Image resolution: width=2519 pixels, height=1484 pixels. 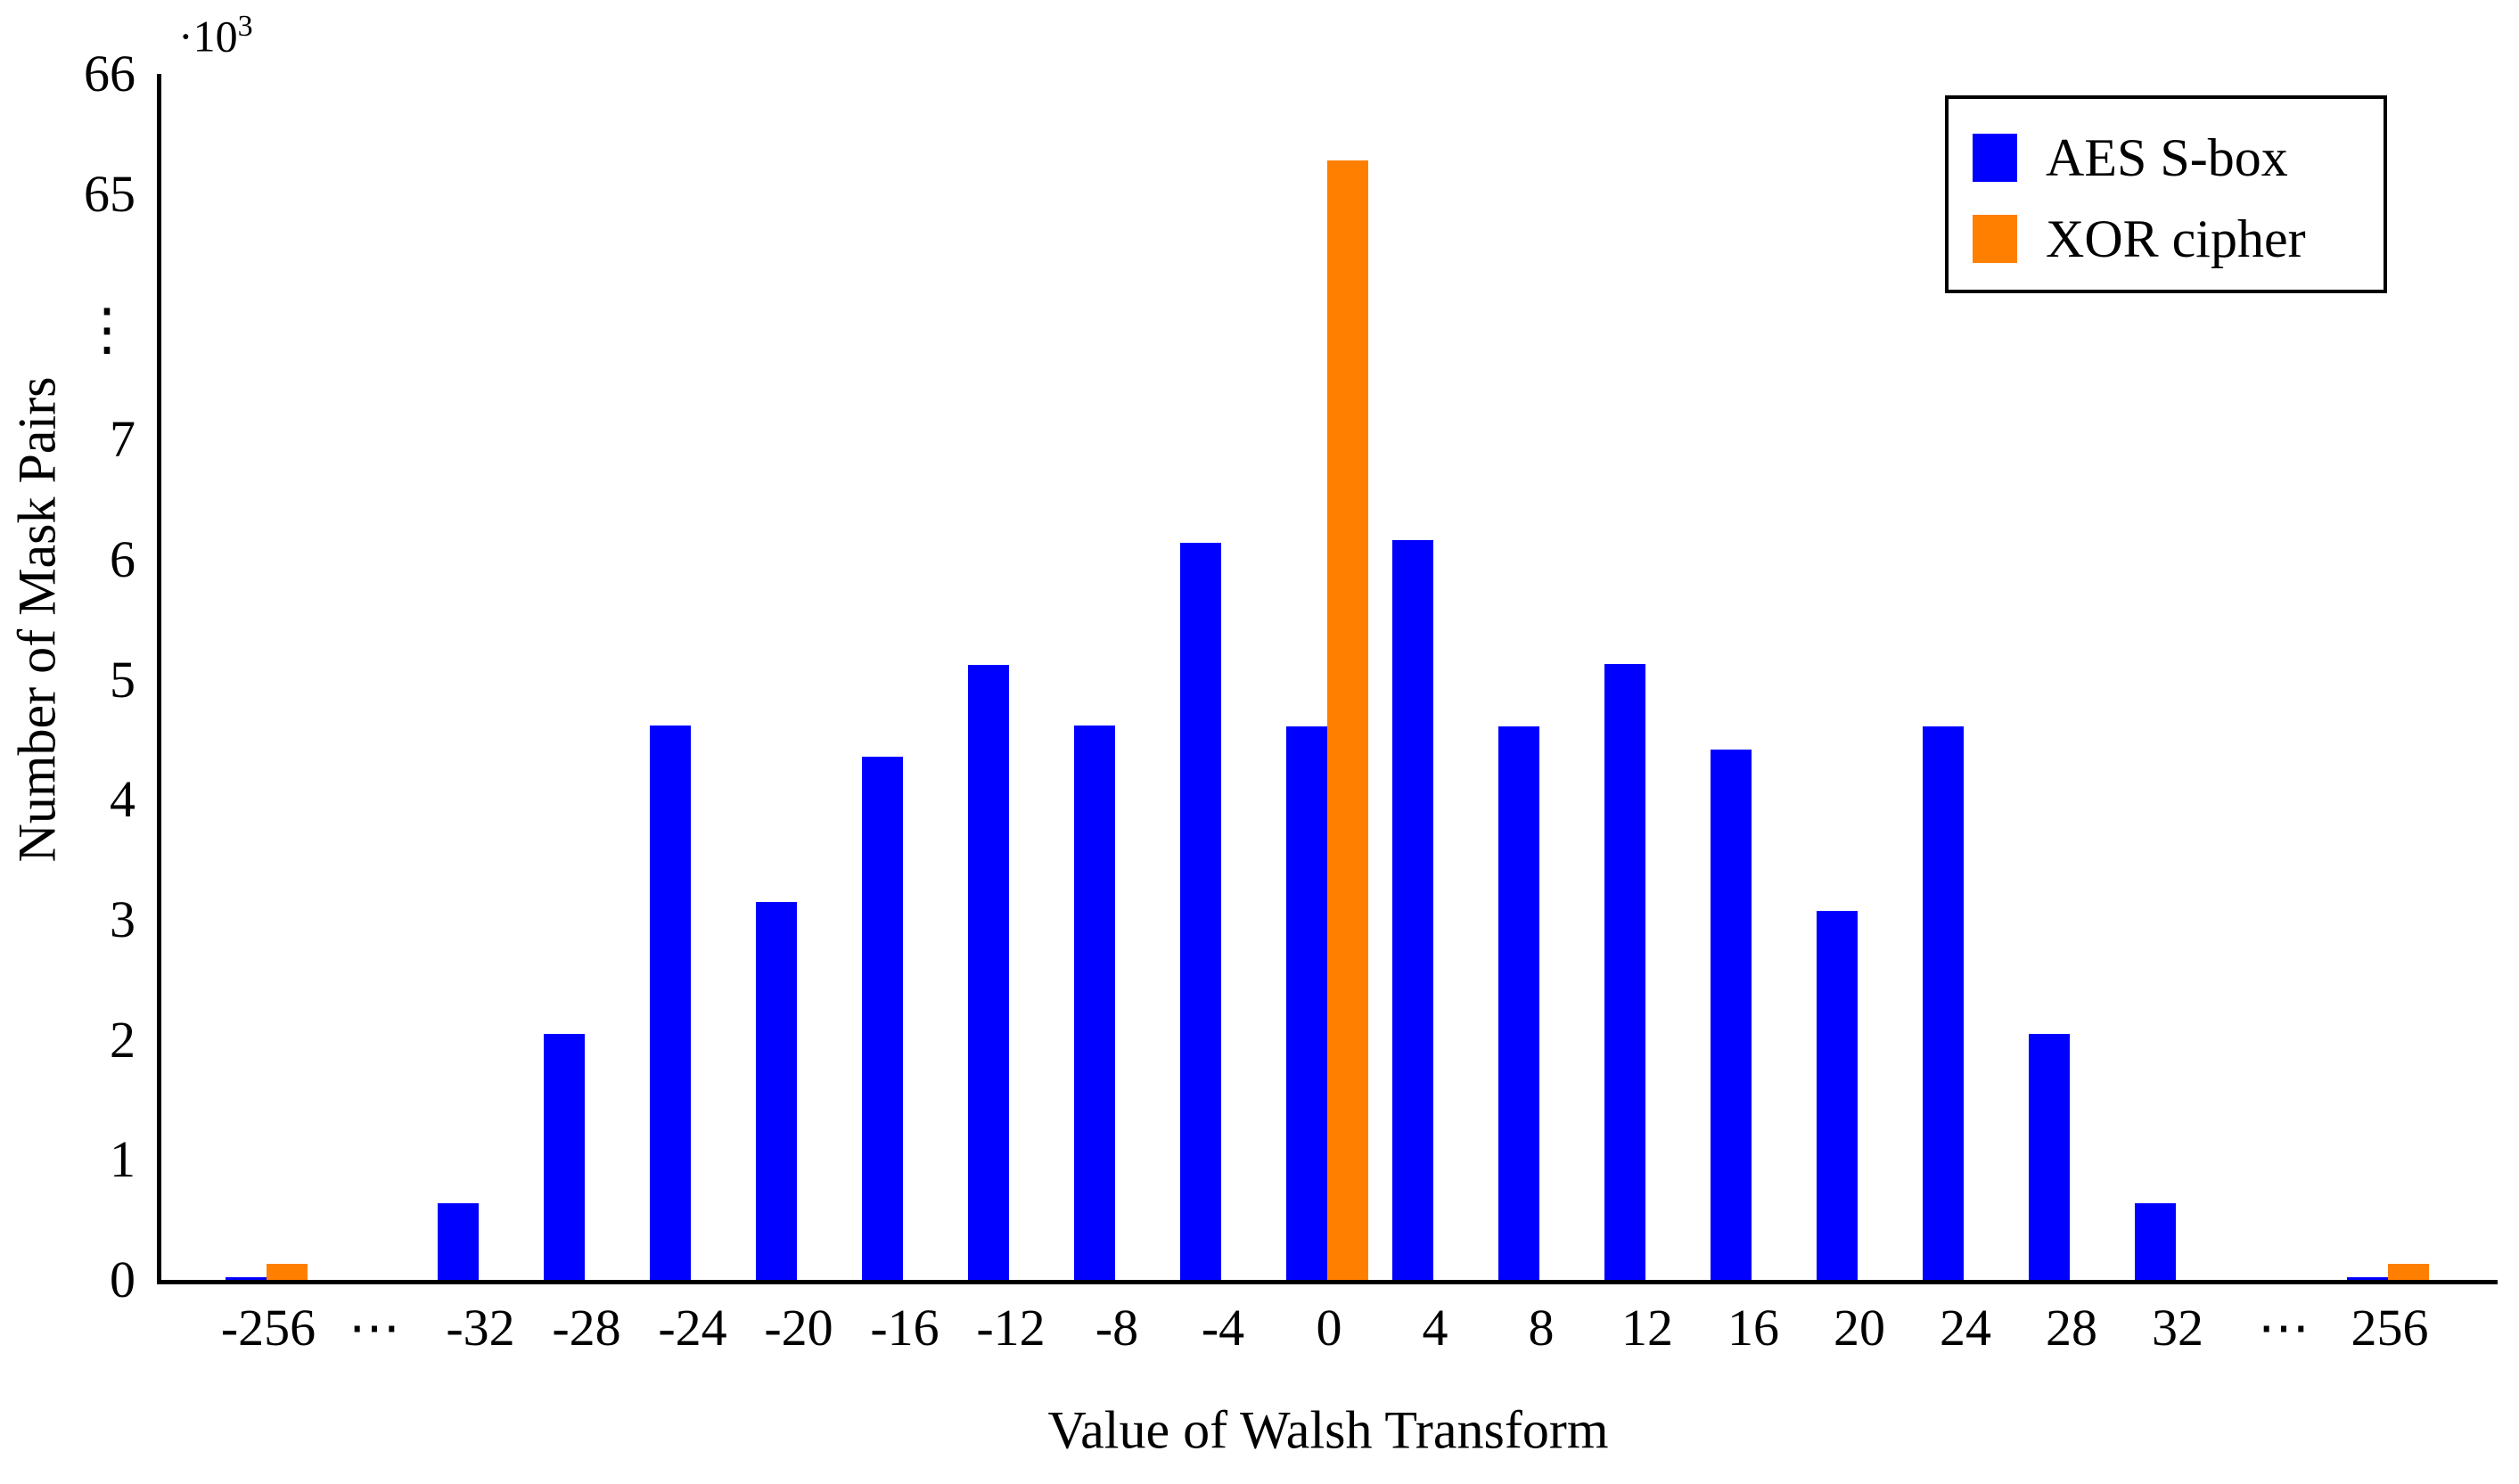 I want to click on x-tick-label--24: -24, so click(x=692, y=1328).